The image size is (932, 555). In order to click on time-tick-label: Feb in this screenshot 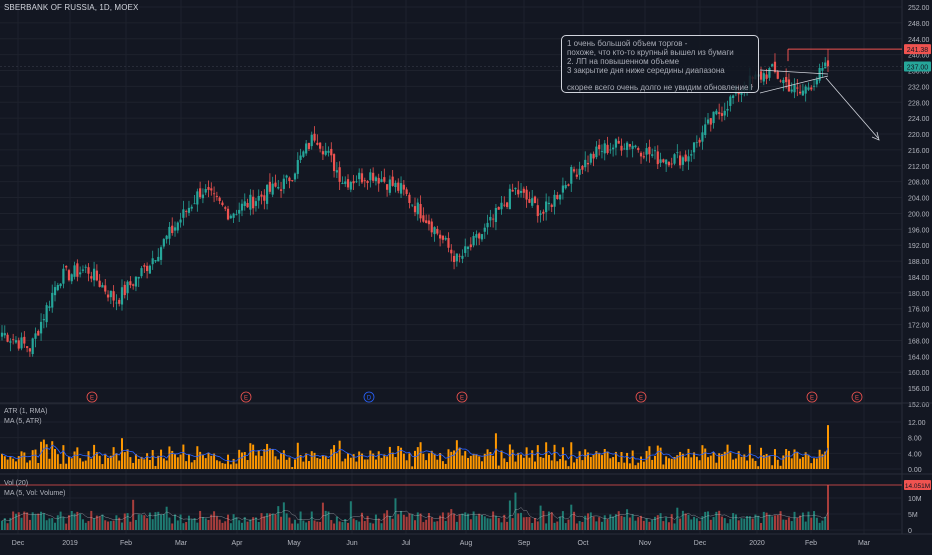, I will do `click(811, 543)`.